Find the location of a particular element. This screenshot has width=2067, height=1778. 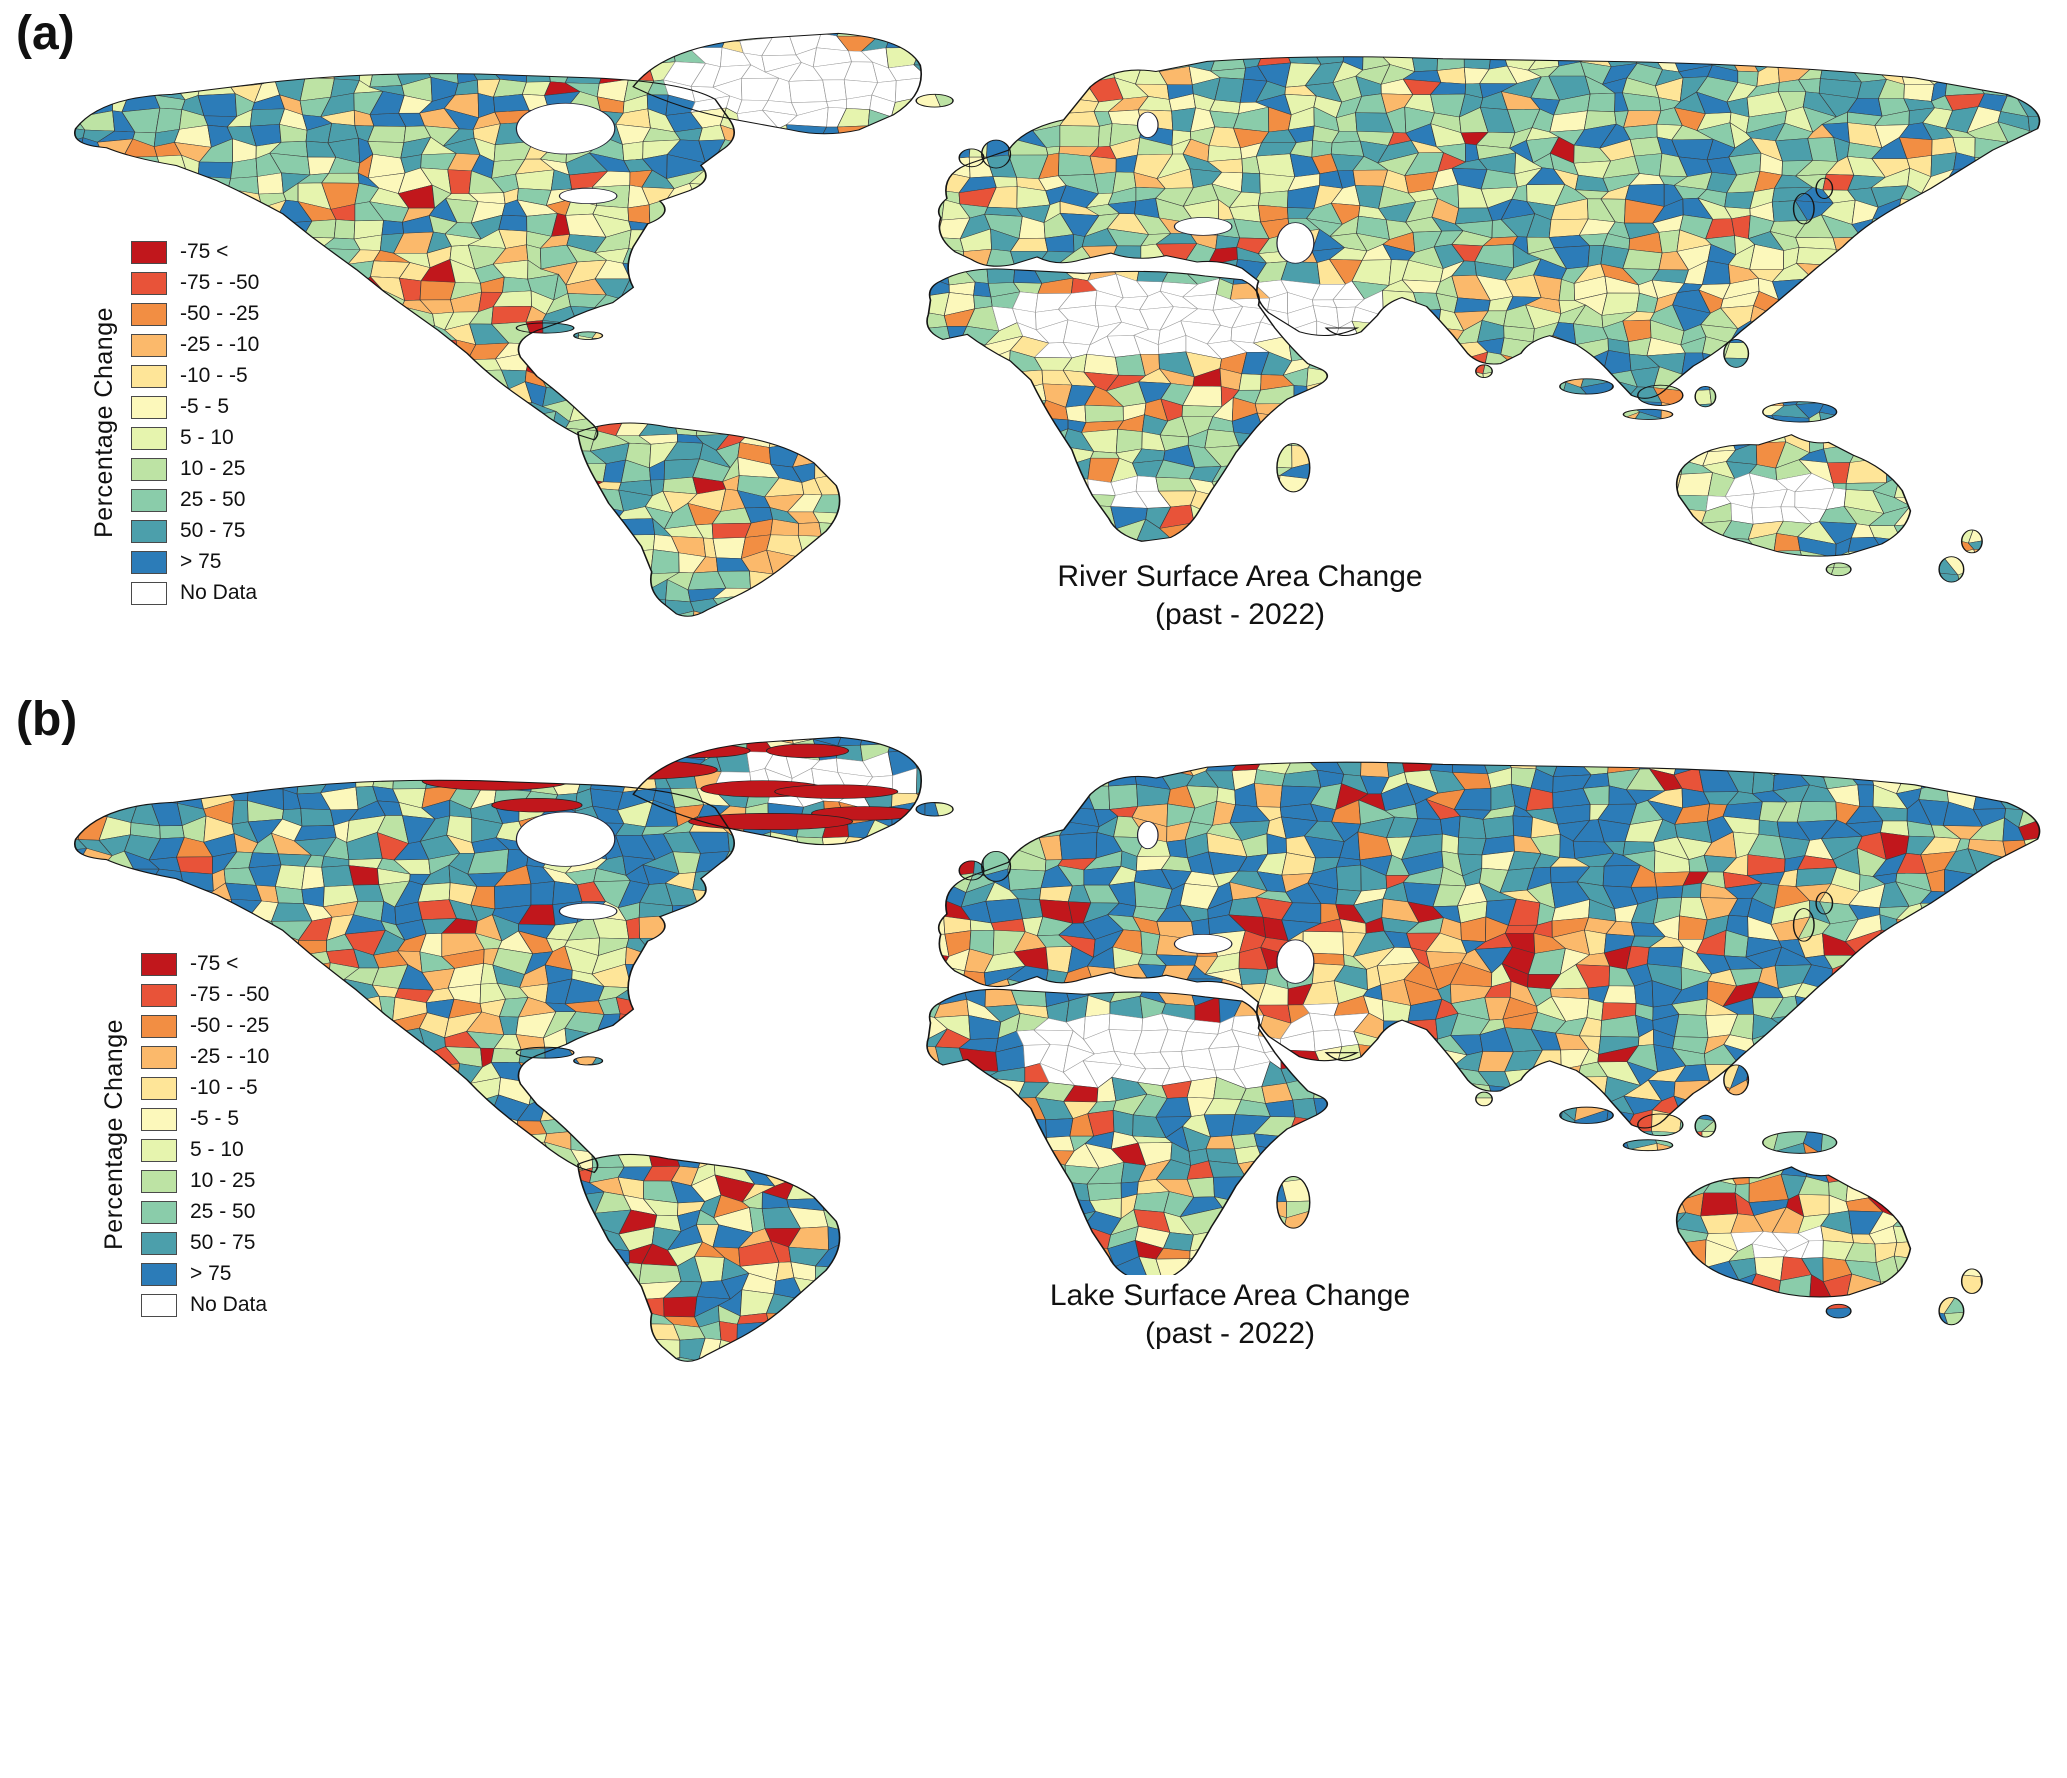

panel-b-caption-line2: (past - 2022) is located at coordinates (1230, 1333).